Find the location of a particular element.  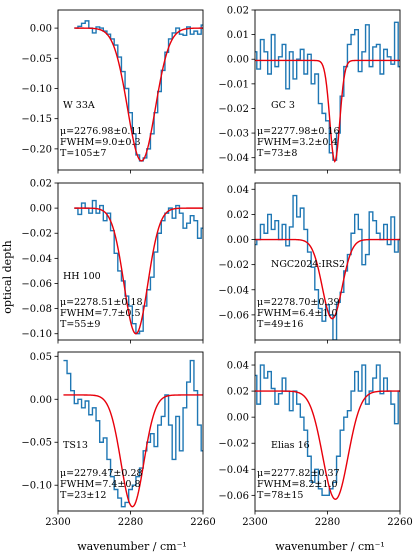

fit-annotation-line: T=49±16 is located at coordinates (280, 324).